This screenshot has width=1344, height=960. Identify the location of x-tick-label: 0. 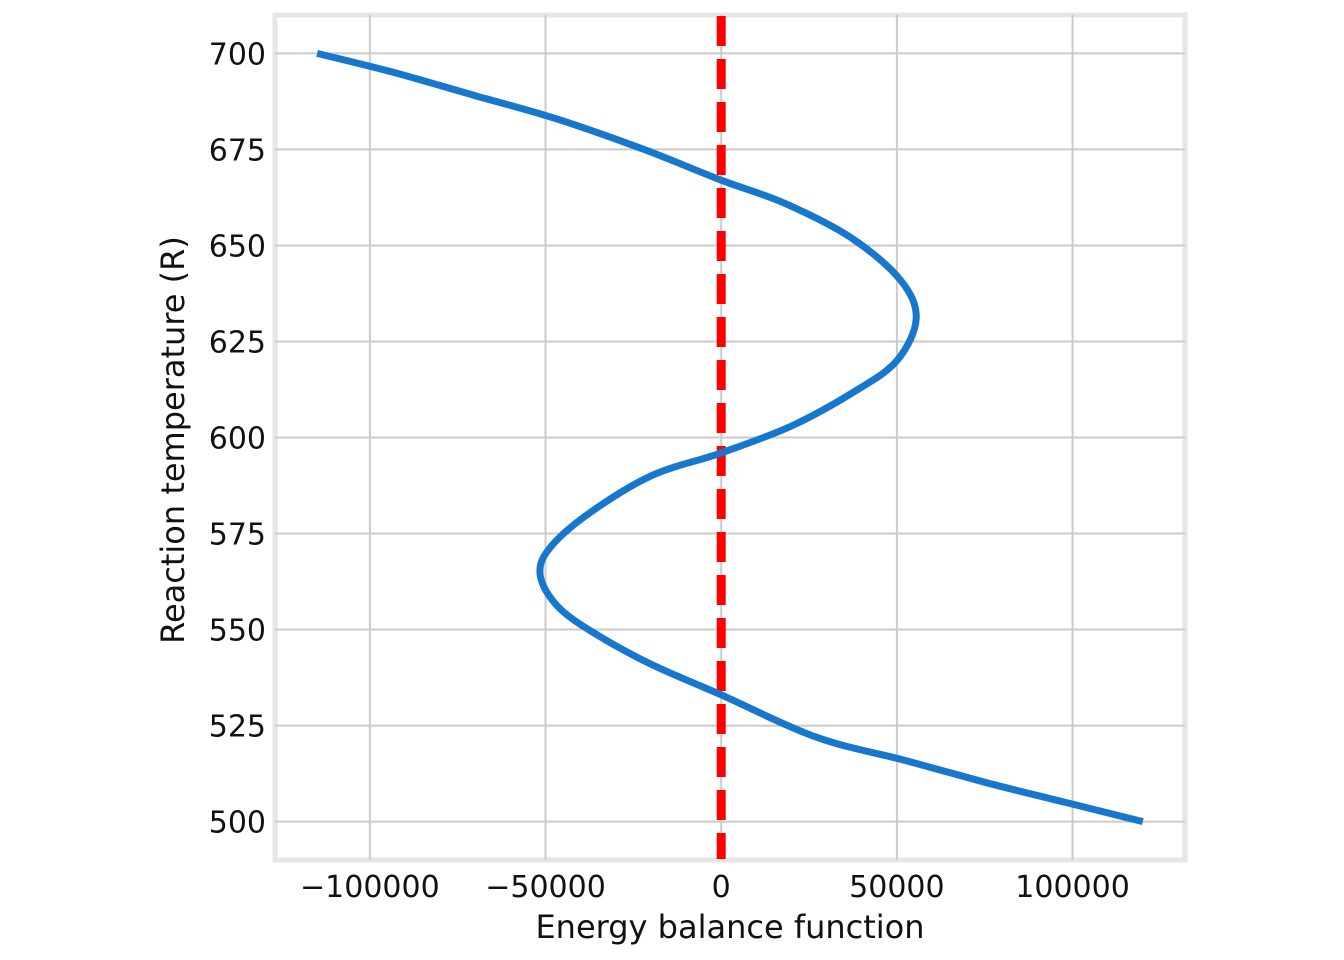
(721, 887).